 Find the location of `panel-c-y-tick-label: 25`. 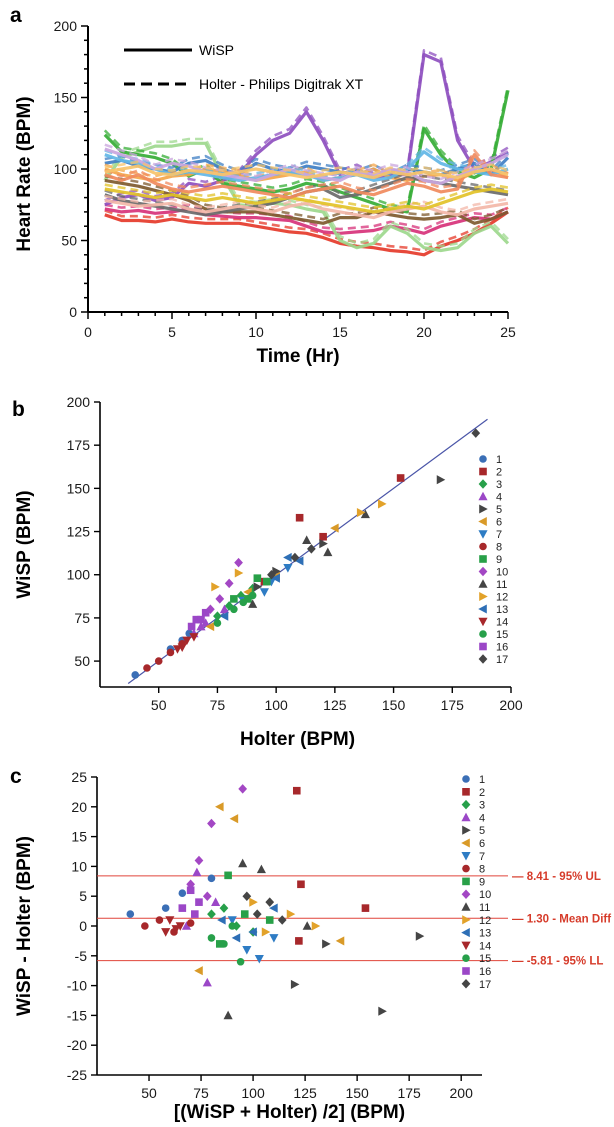

panel-c-y-tick-label: 25 is located at coordinates (79, 777).